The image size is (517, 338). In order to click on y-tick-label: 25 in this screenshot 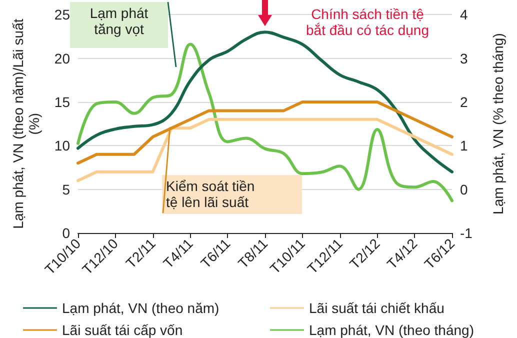, I will do `click(62, 14)`.